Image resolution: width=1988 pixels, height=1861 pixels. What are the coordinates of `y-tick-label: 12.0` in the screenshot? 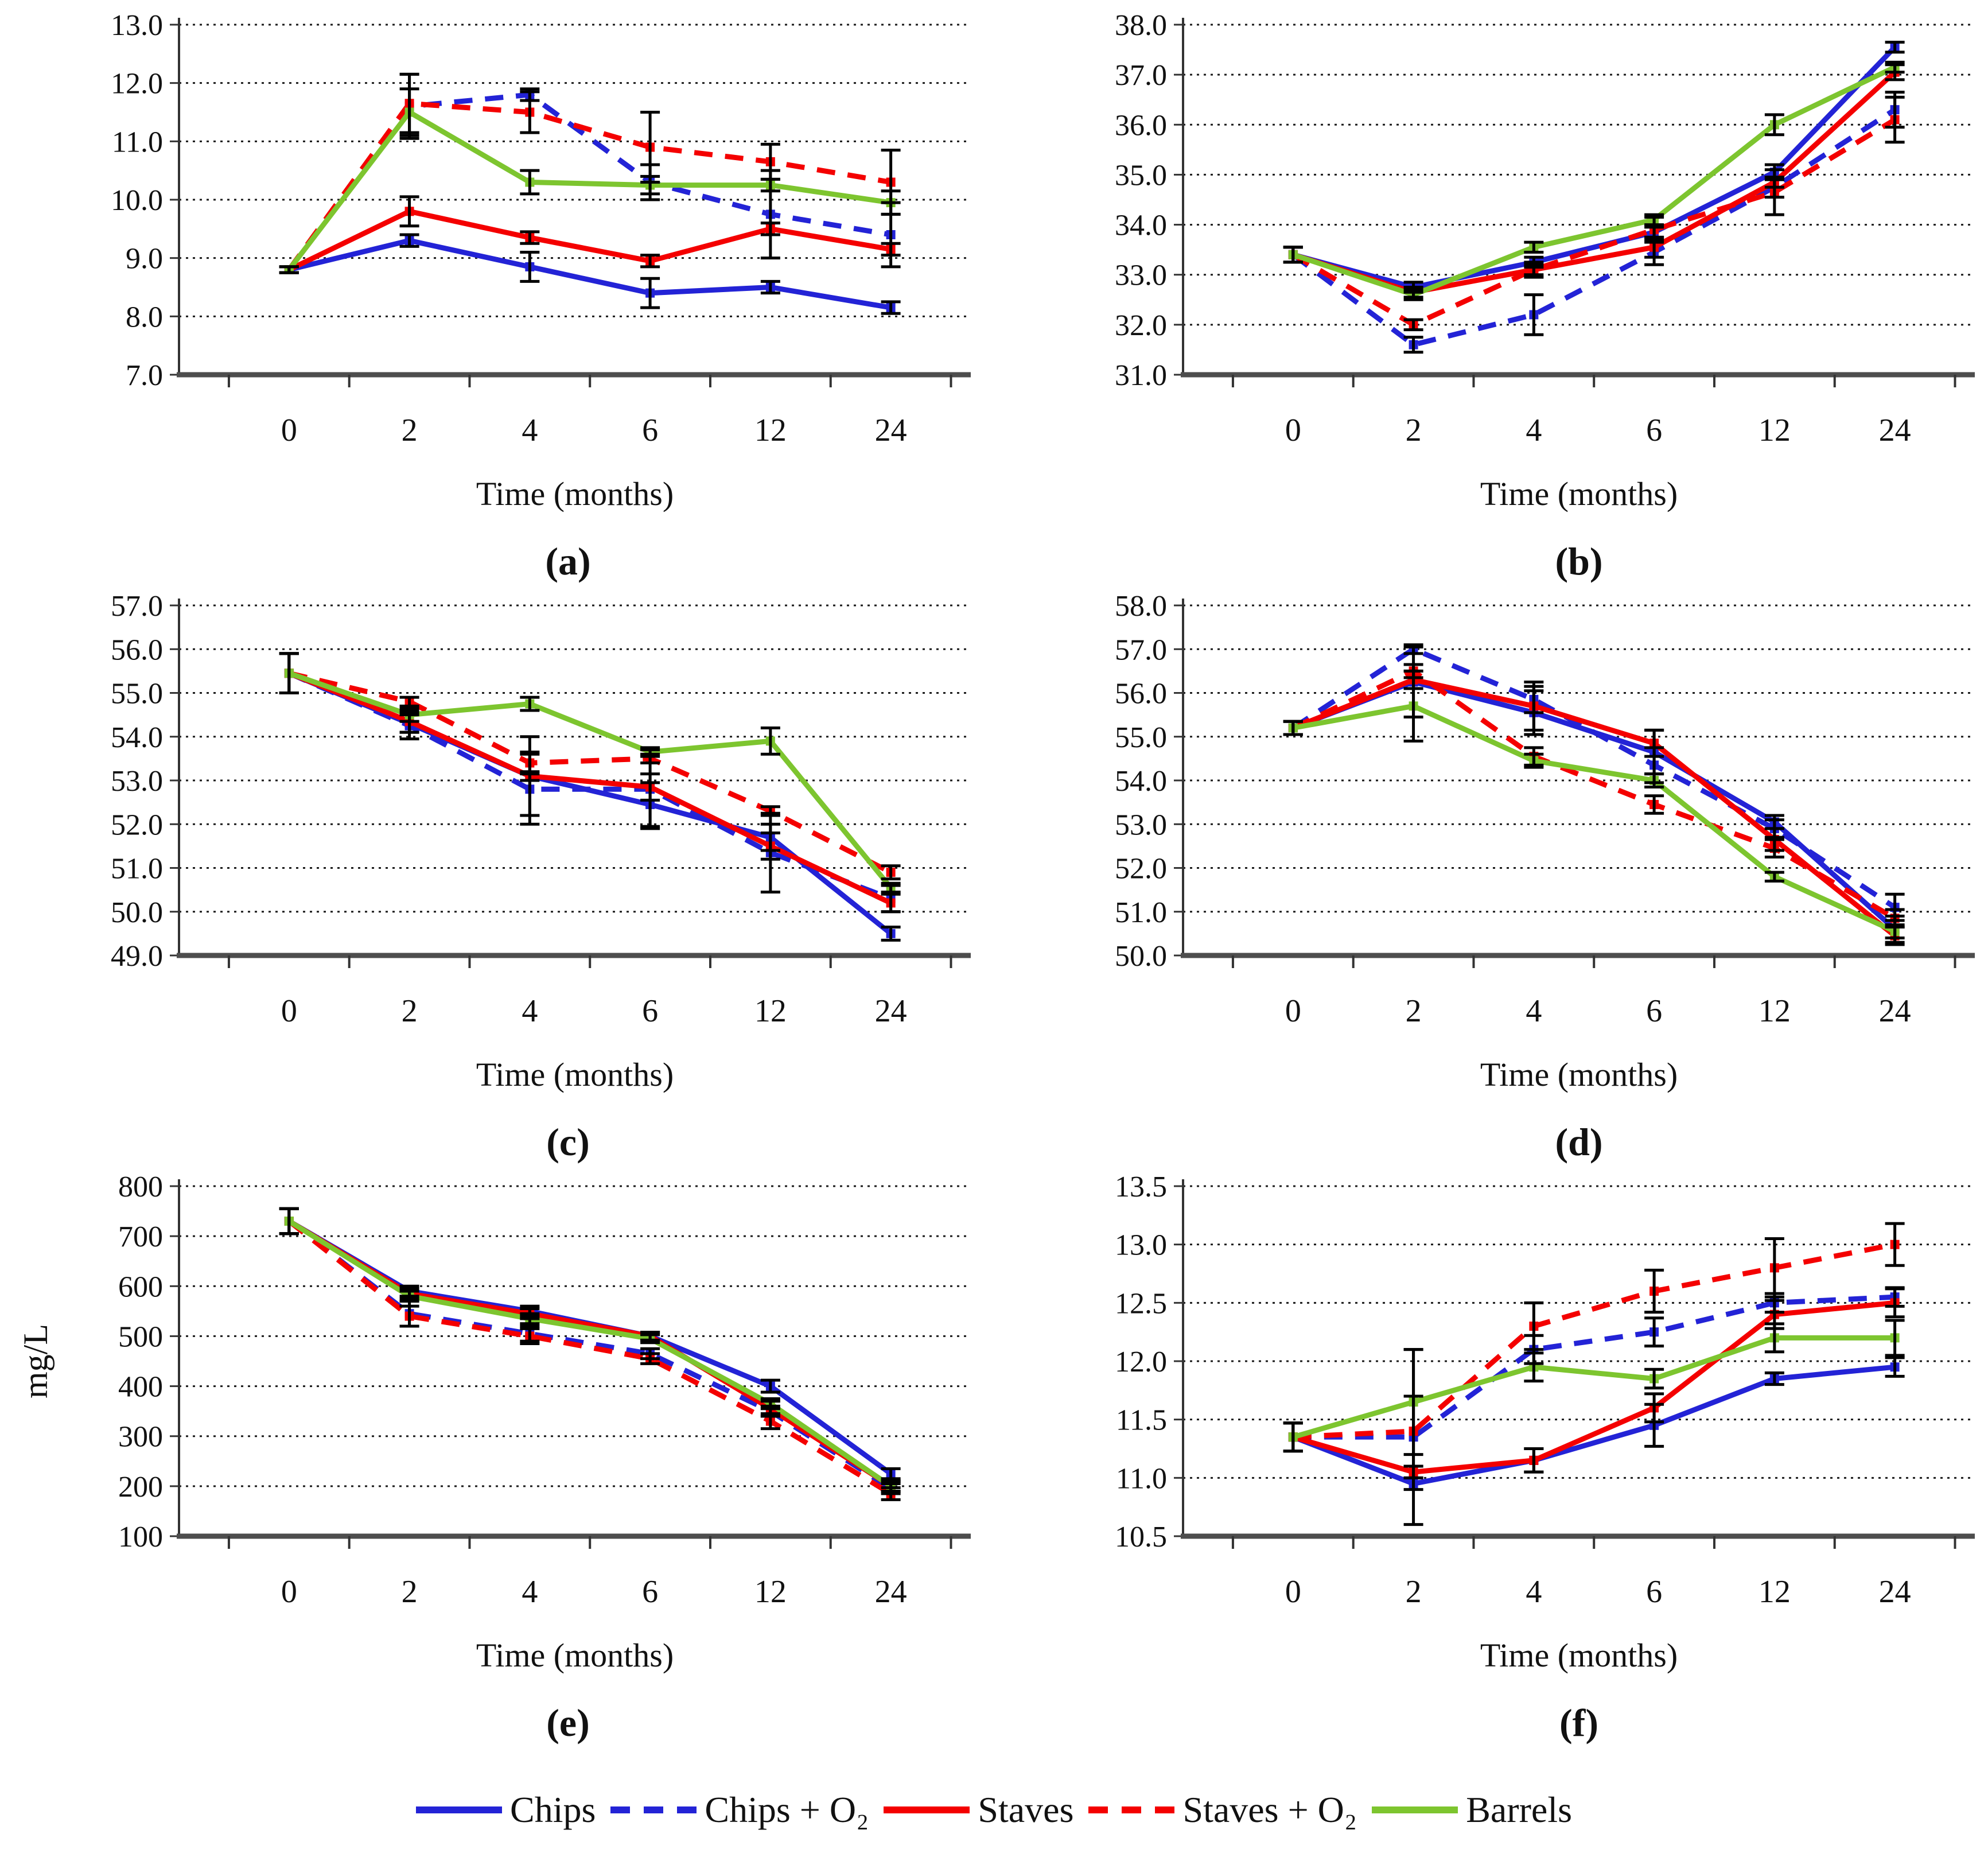 It's located at (137, 84).